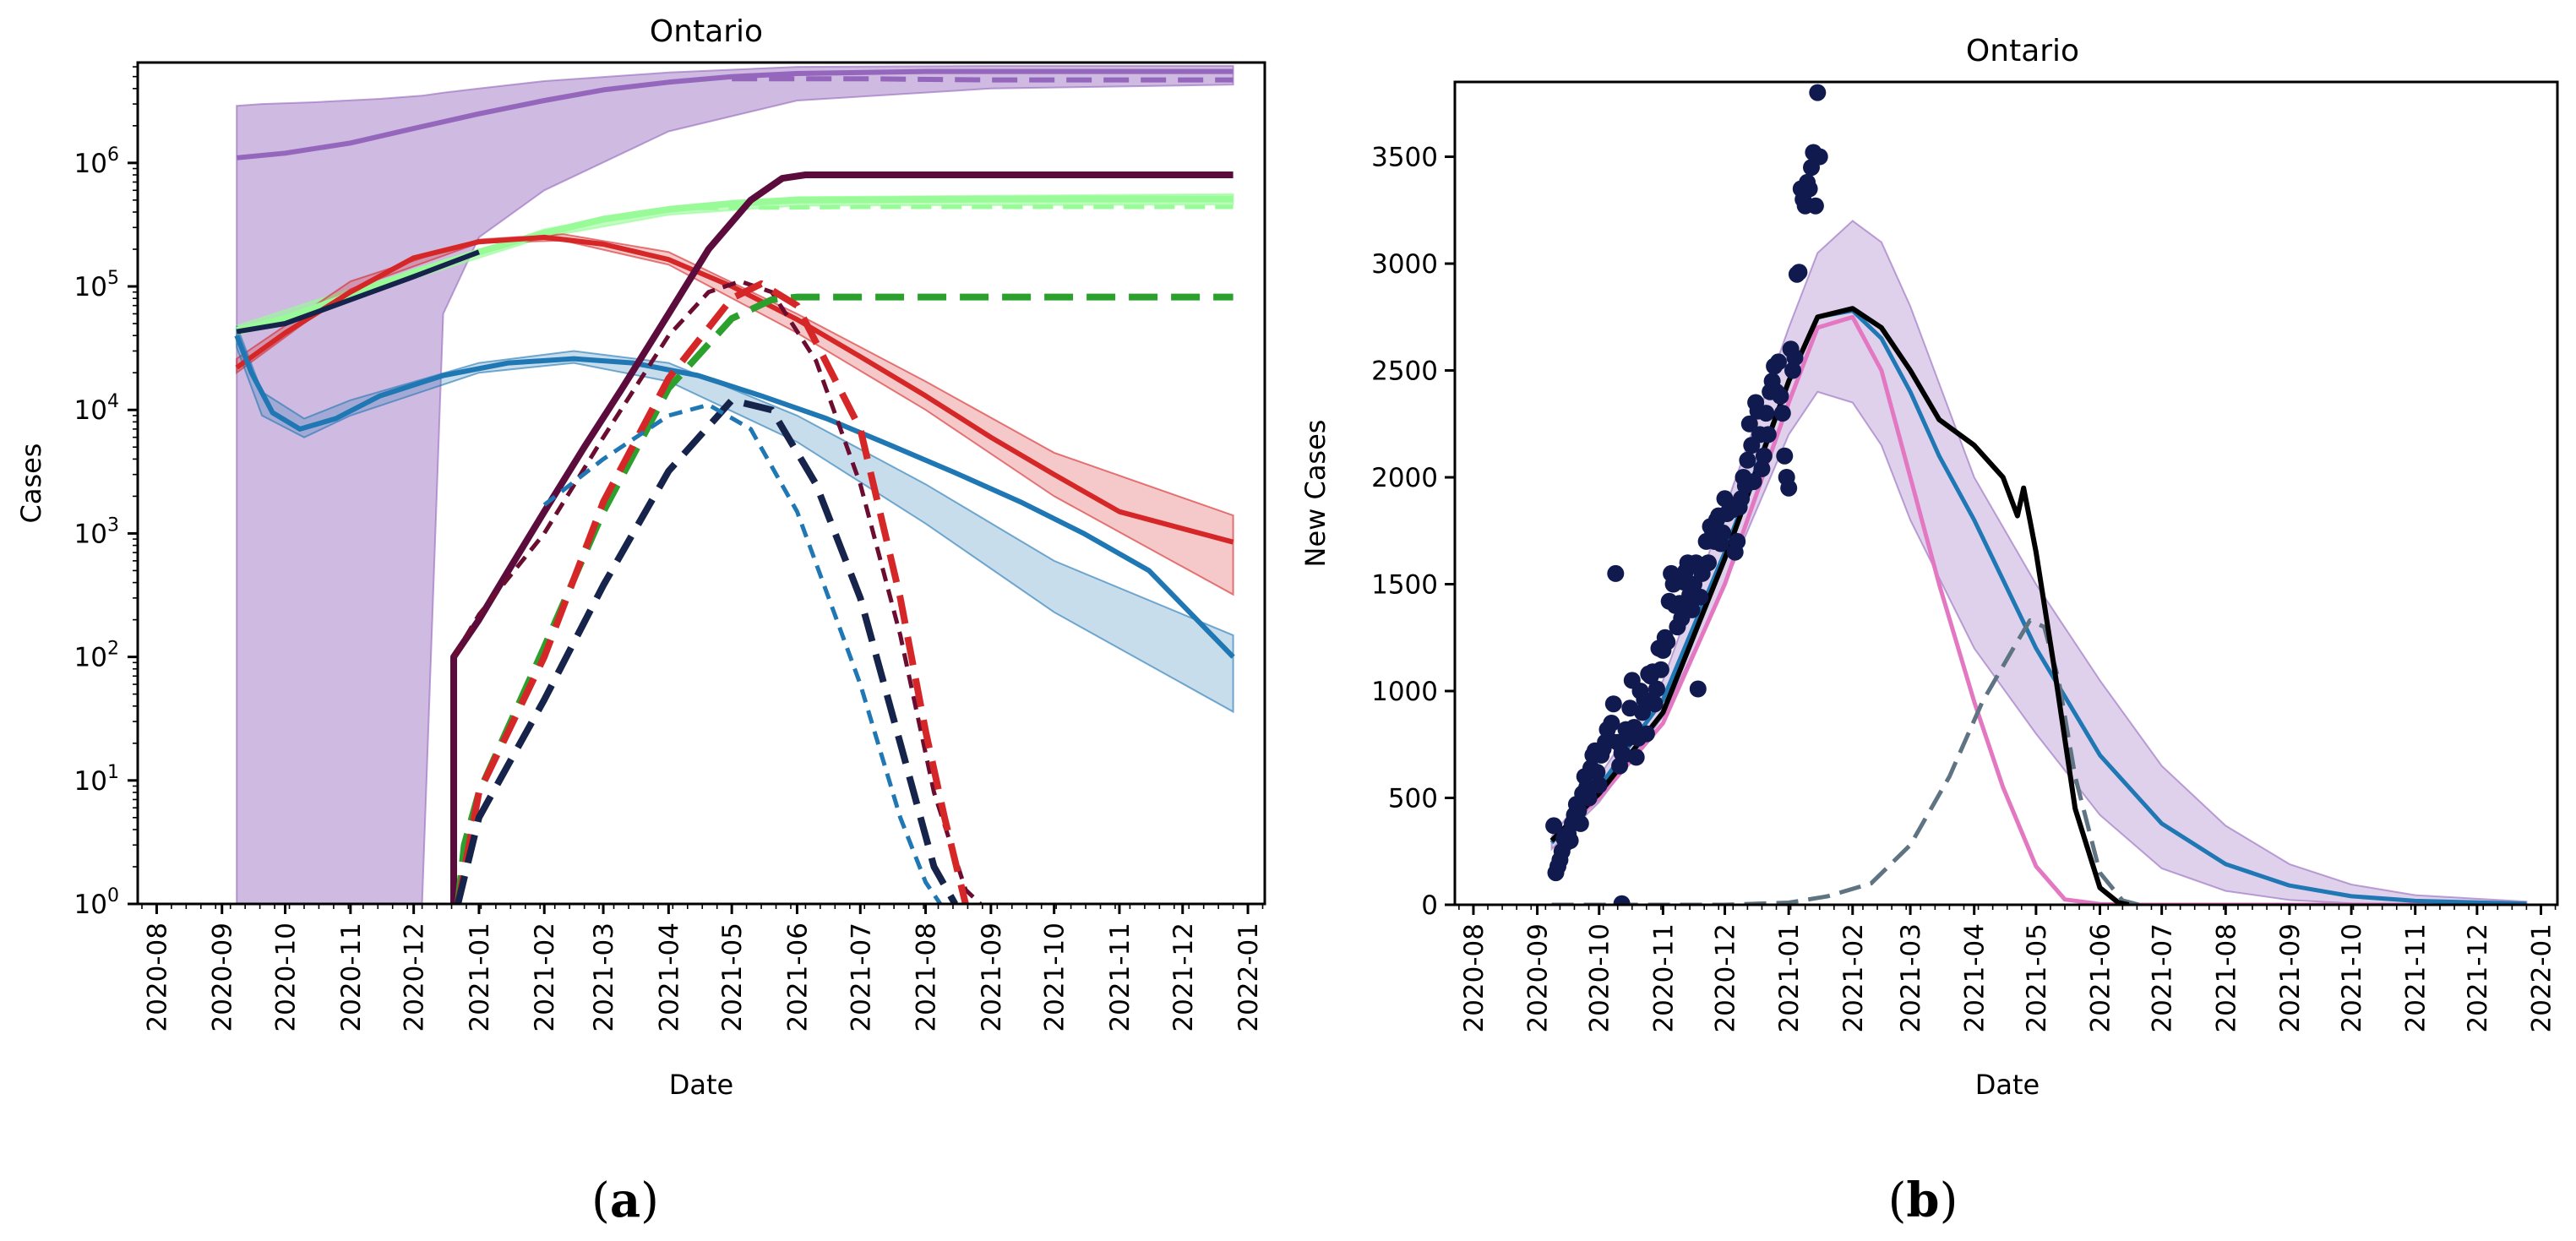 The height and width of the screenshot is (1241, 2576). Describe the element at coordinates (1404, 265) in the screenshot. I see `panel-b-y-tick-label: 3000` at that location.